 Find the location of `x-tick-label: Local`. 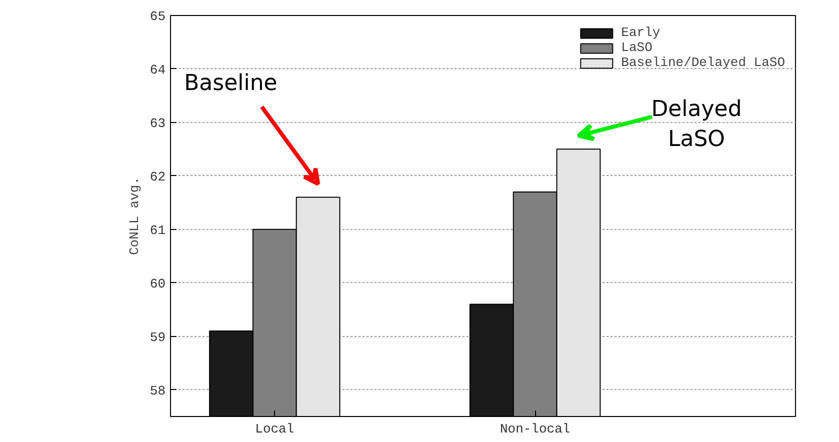

x-tick-label: Local is located at coordinates (274, 429).